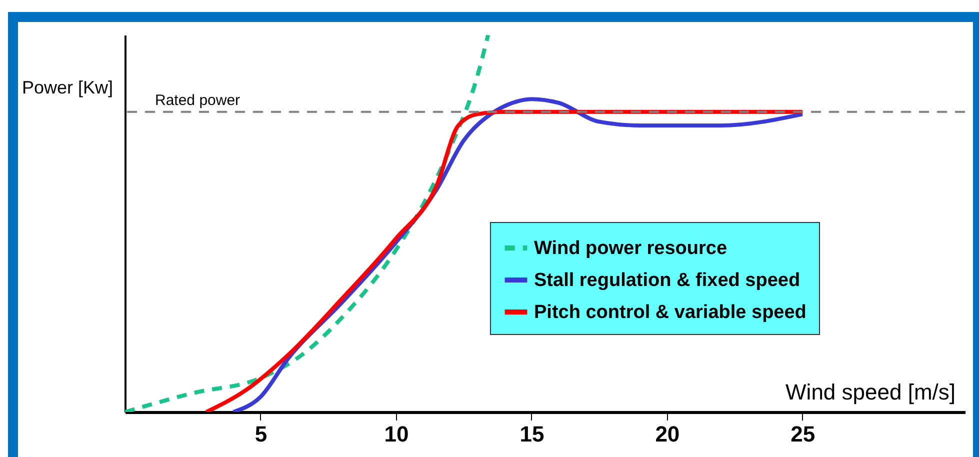 Image resolution: width=979 pixels, height=457 pixels. I want to click on y-axis-title: Power [Kw], so click(68, 88).